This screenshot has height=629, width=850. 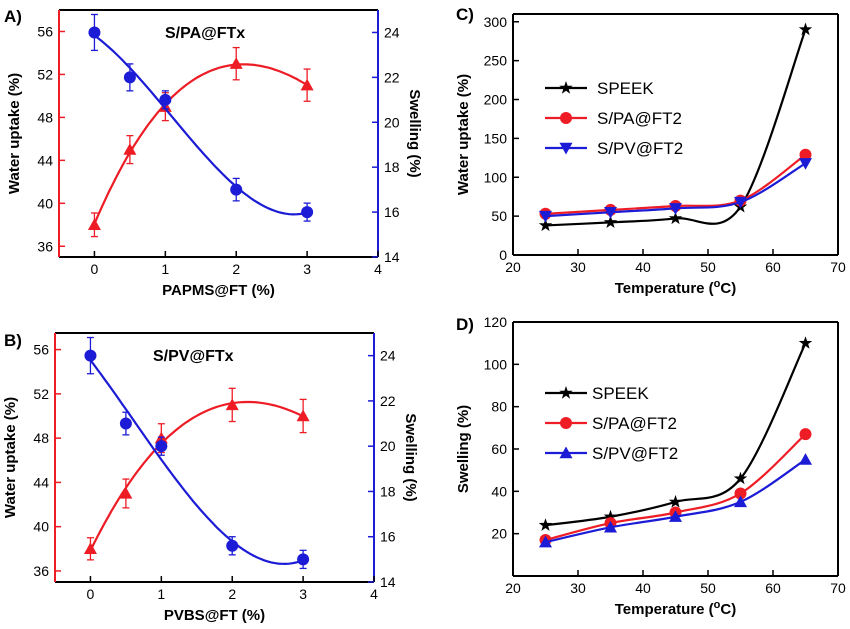 What do you see at coordinates (664, 609) in the screenshot?
I see `x-axis-title-text: Temperature (` at bounding box center [664, 609].